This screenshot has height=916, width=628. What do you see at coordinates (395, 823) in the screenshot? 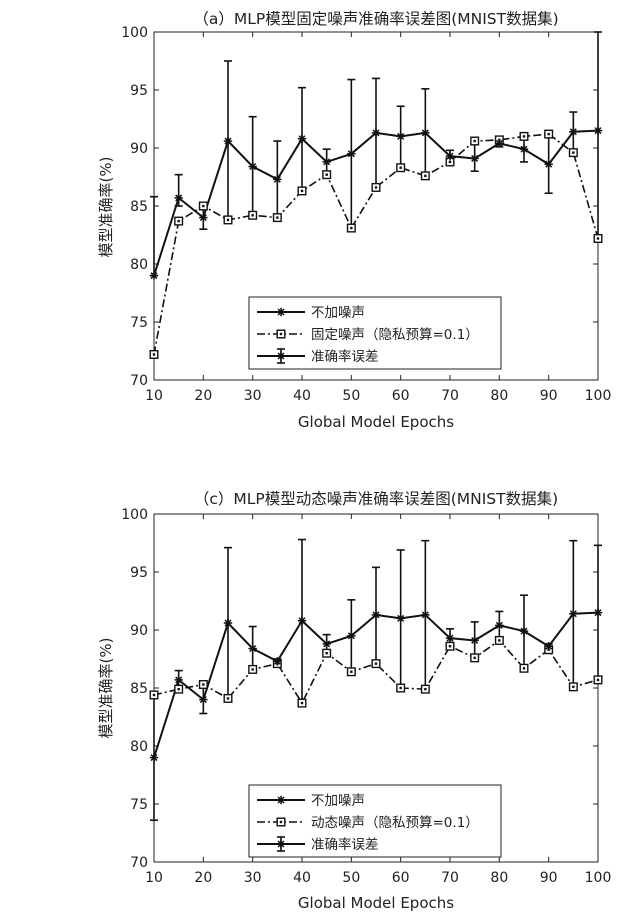
I see `legend-label: 动态噪声（隐私预算=0.1）` at bounding box center [395, 823].